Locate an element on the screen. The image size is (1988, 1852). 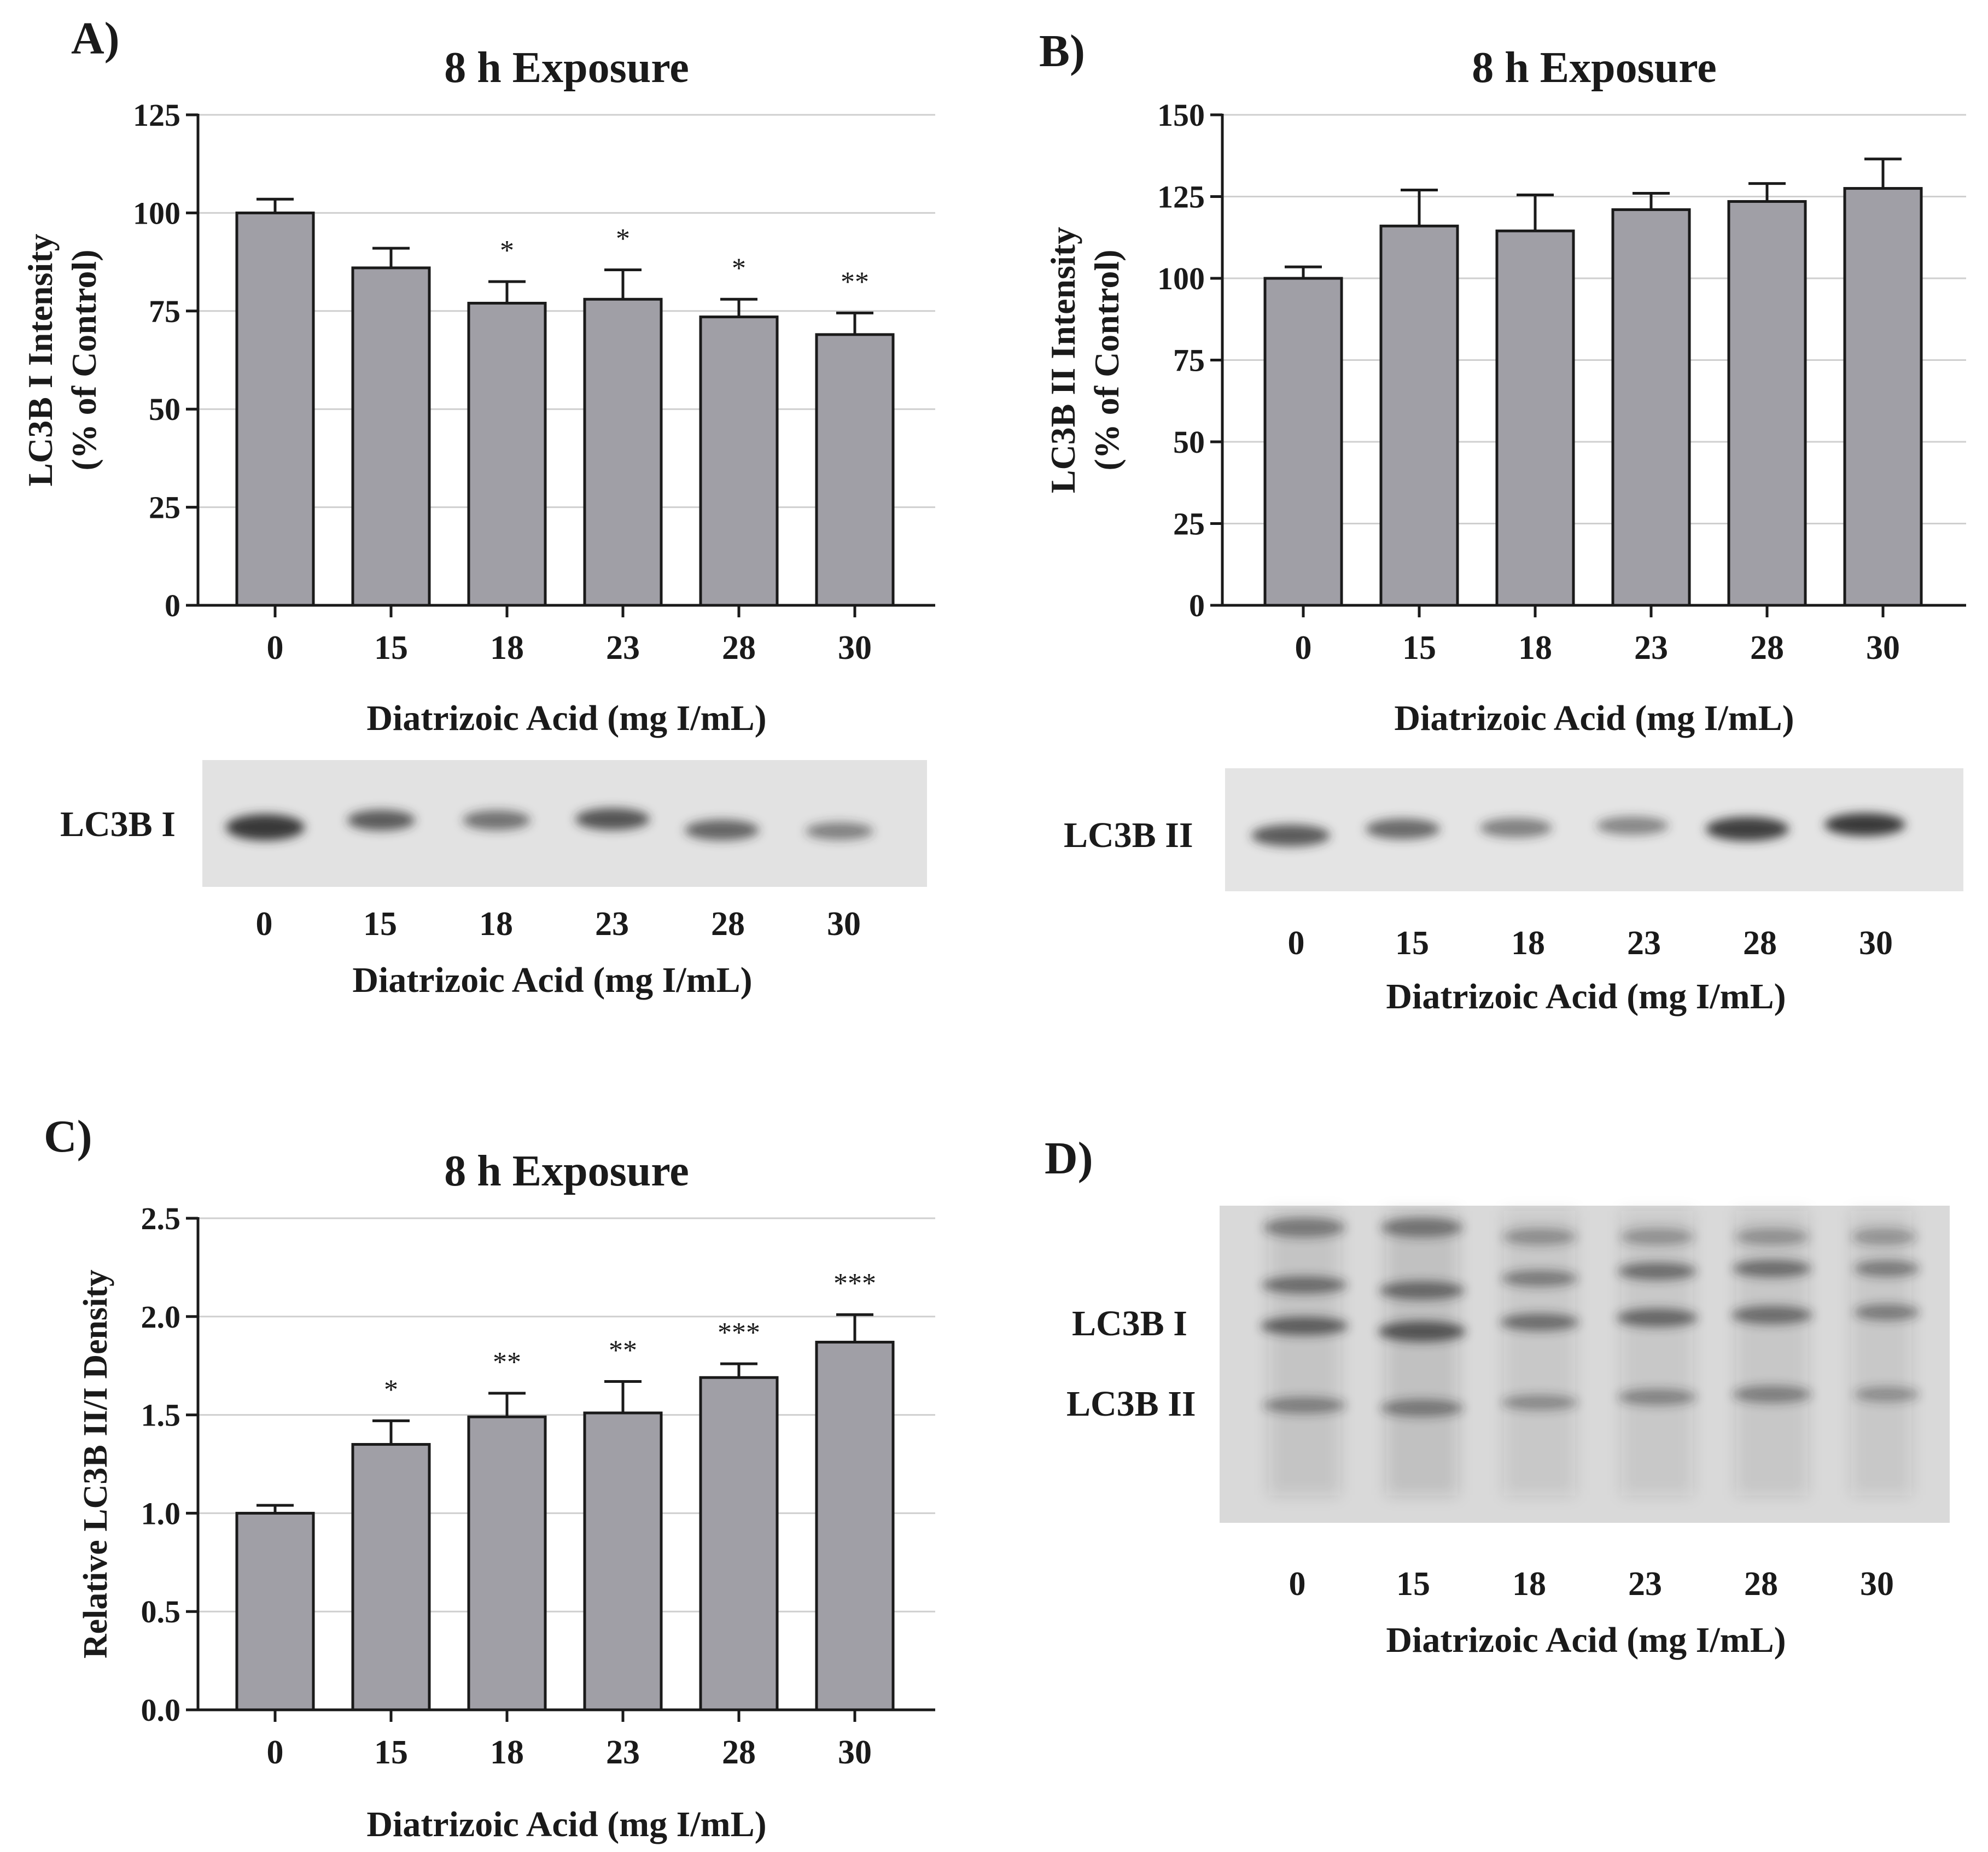
y-tick-label-b: 100 is located at coordinates (1181, 278).